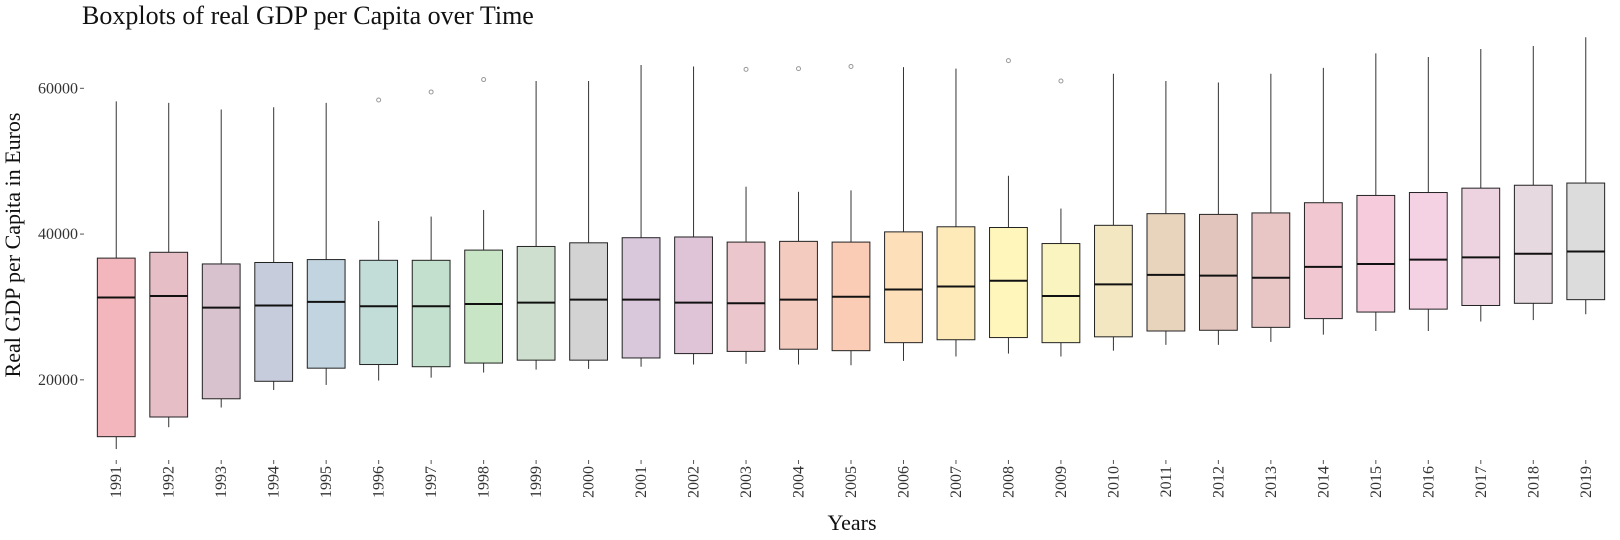 The image size is (1620, 540). Describe the element at coordinates (1376, 482) in the screenshot. I see `x-tick-label: 2015` at that location.